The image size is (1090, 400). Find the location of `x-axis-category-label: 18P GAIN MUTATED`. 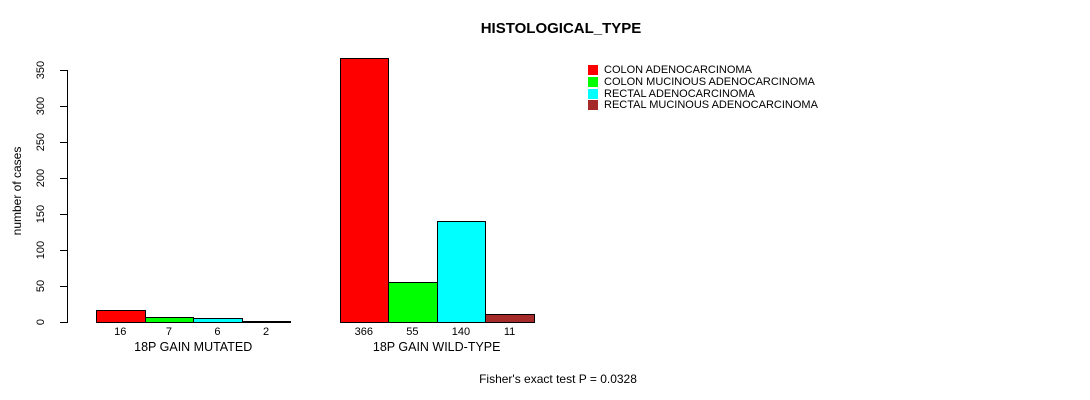

x-axis-category-label: 18P GAIN MUTATED is located at coordinates (193, 347).